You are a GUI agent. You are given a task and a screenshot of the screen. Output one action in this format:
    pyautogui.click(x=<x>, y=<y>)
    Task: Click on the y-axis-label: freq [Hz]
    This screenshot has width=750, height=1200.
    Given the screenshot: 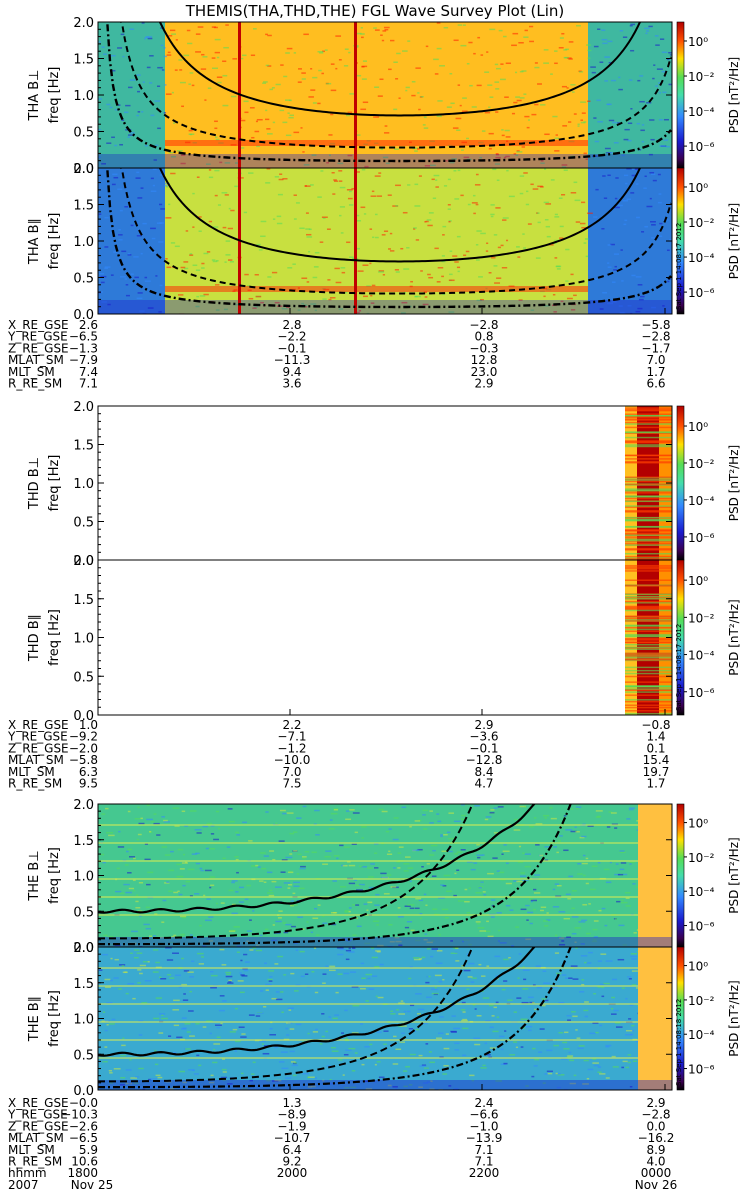 What is the action you would take?
    pyautogui.click(x=54, y=637)
    